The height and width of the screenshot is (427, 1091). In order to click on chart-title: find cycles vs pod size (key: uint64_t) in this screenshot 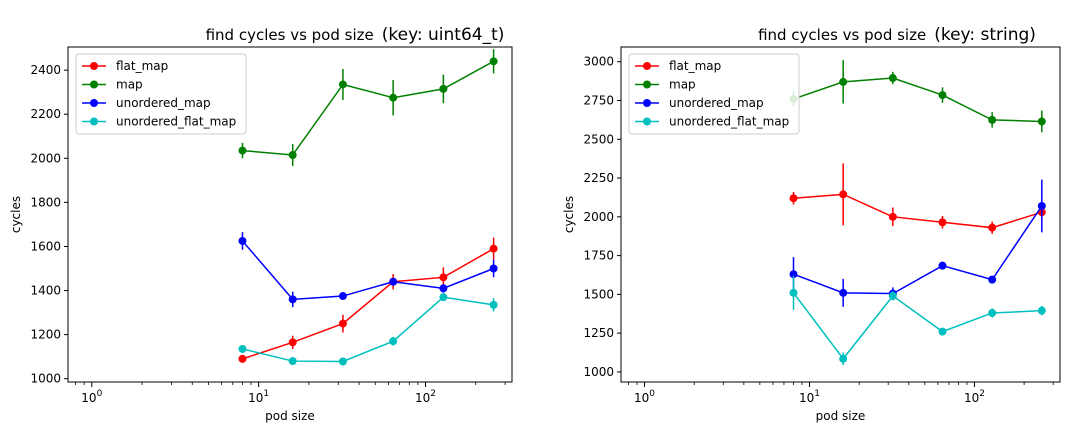, I will do `click(355, 35)`.